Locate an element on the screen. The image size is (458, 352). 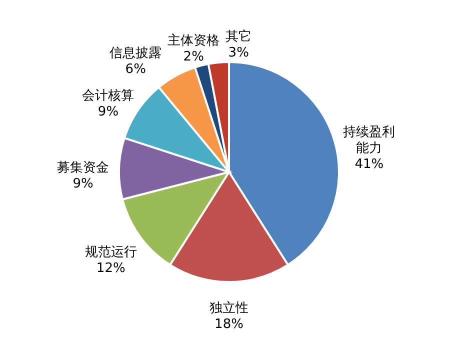
slice-label: 信息披露 is located at coordinates (136, 53).